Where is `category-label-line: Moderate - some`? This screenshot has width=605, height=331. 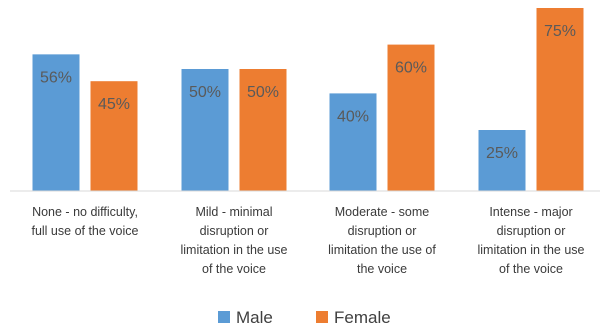 category-label-line: Moderate - some is located at coordinates (382, 212).